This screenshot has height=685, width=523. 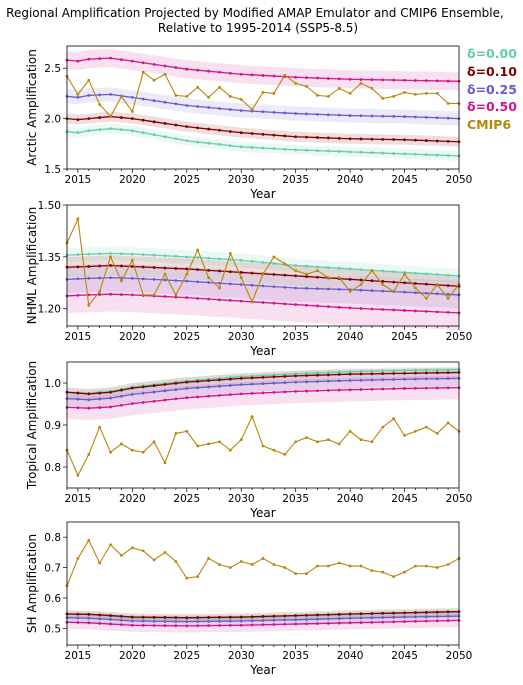 What do you see at coordinates (274, 616) in the screenshot?
I see `series-point-δ=0.10-2033` at bounding box center [274, 616].